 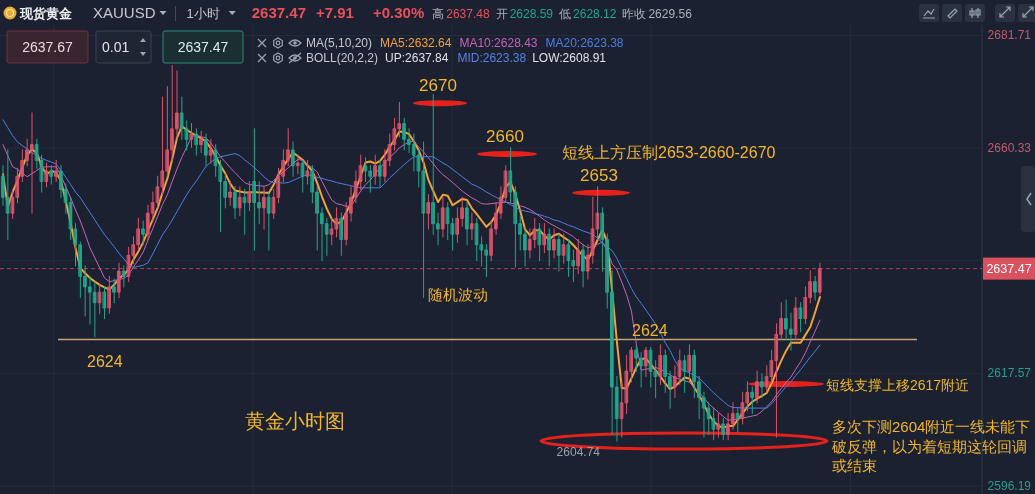 I want to click on legend: MA(5,10,20) MA5:2632.64 MA10:2628.43 MA20:2623.38, so click(x=465, y=43).